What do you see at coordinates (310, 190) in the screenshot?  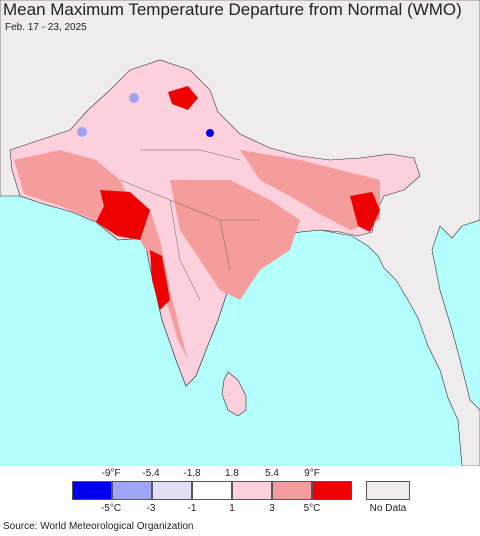 I see `warm-anomaly-northeast` at bounding box center [310, 190].